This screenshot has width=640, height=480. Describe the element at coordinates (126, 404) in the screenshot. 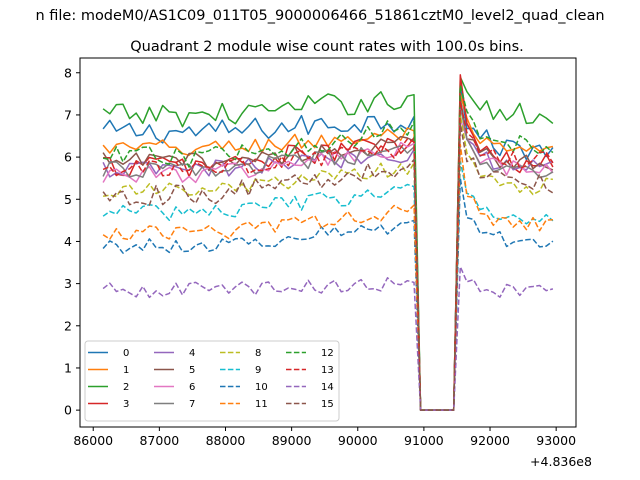

I see `legend-label-3: 3` at that location.